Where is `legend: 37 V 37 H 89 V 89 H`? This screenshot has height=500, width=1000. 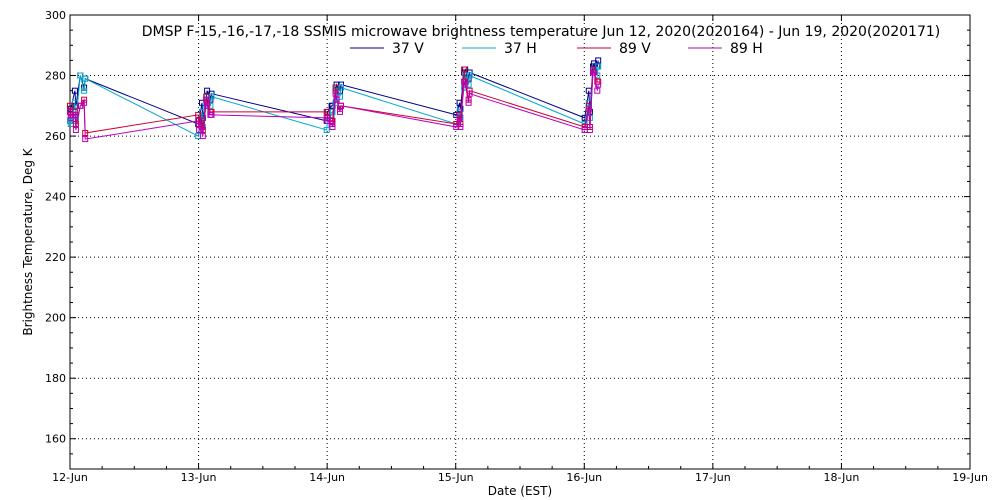
legend: 37 V 37 H 89 V 89 H is located at coordinates (556, 49).